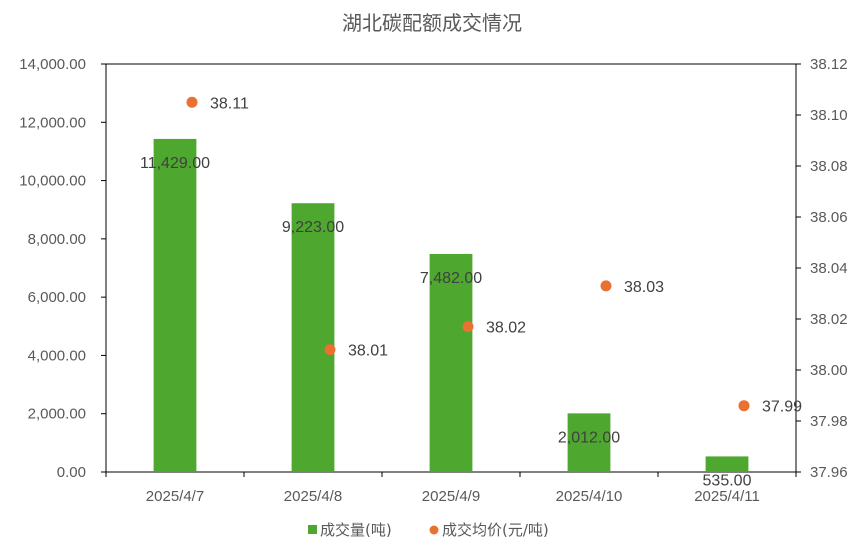 The image size is (865, 554). What do you see at coordinates (175, 163) in the screenshot?
I see `volume-data-label: 11,429.00` at bounding box center [175, 163].